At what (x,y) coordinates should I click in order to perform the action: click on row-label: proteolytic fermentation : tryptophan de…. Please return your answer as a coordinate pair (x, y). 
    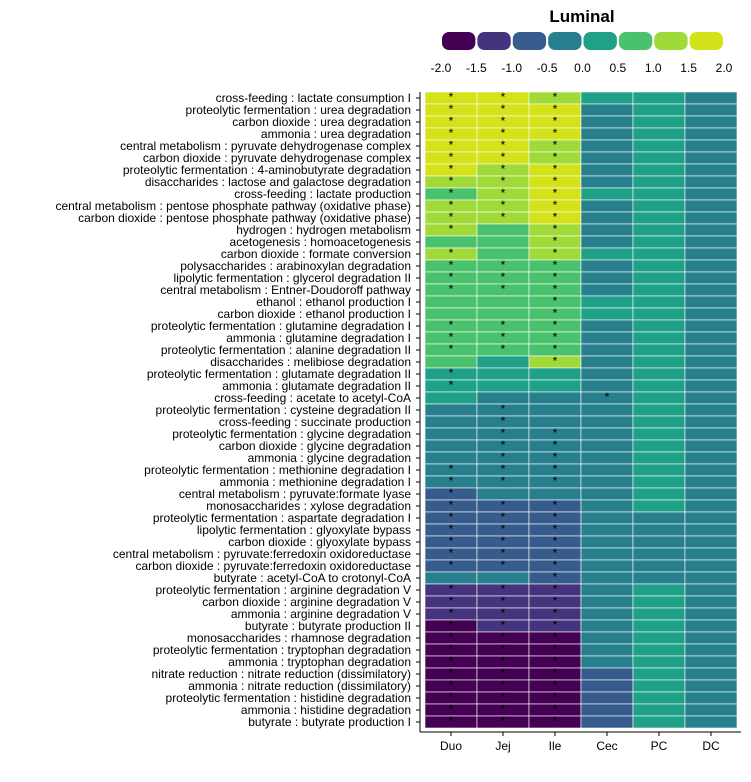
    Looking at the image, I should click on (282, 650).